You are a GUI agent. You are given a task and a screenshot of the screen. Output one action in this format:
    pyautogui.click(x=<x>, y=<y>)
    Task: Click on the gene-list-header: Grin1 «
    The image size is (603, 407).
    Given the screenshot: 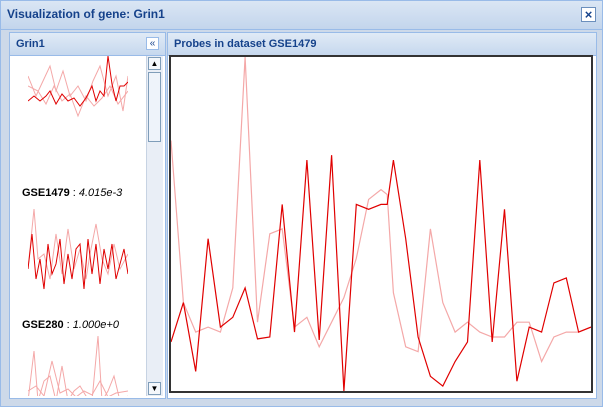 What is the action you would take?
    pyautogui.click(x=87, y=44)
    